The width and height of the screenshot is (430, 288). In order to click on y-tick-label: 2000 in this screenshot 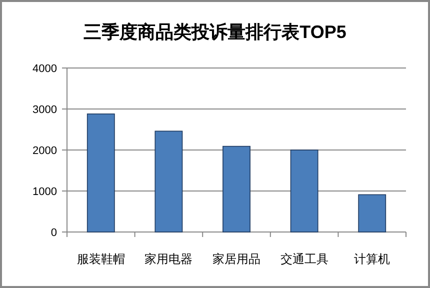, I will do `click(44, 151)`.